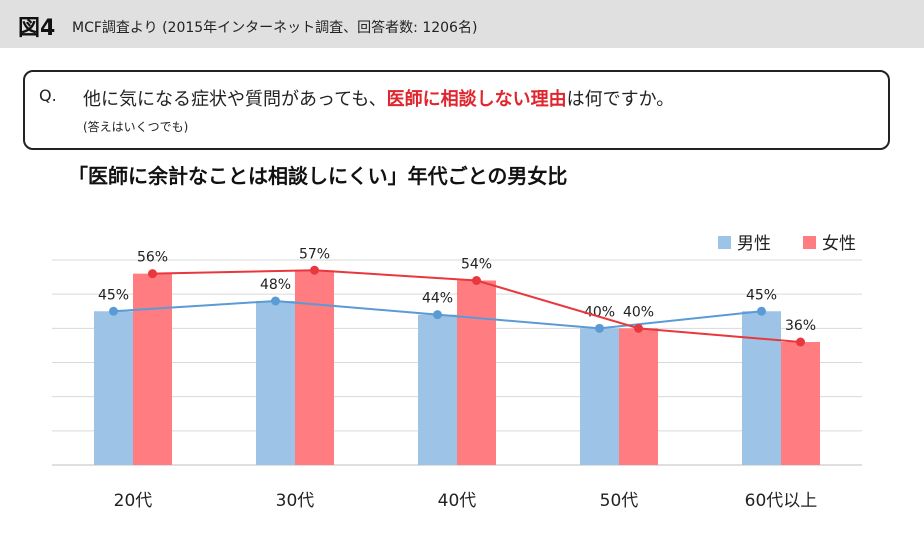  I want to click on data-label: 56%, so click(152, 258).